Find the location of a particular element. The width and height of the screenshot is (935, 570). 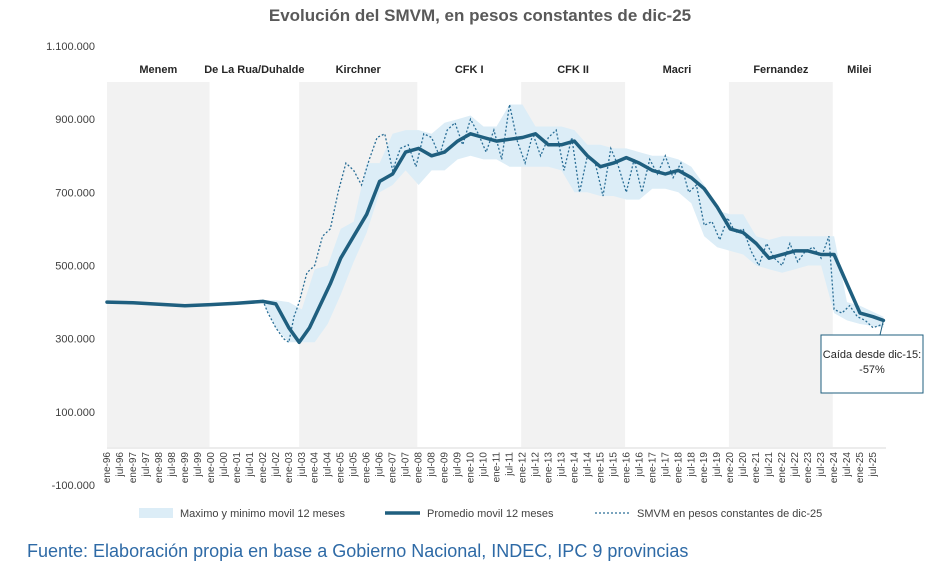

annotation-frame is located at coordinates (872, 364).